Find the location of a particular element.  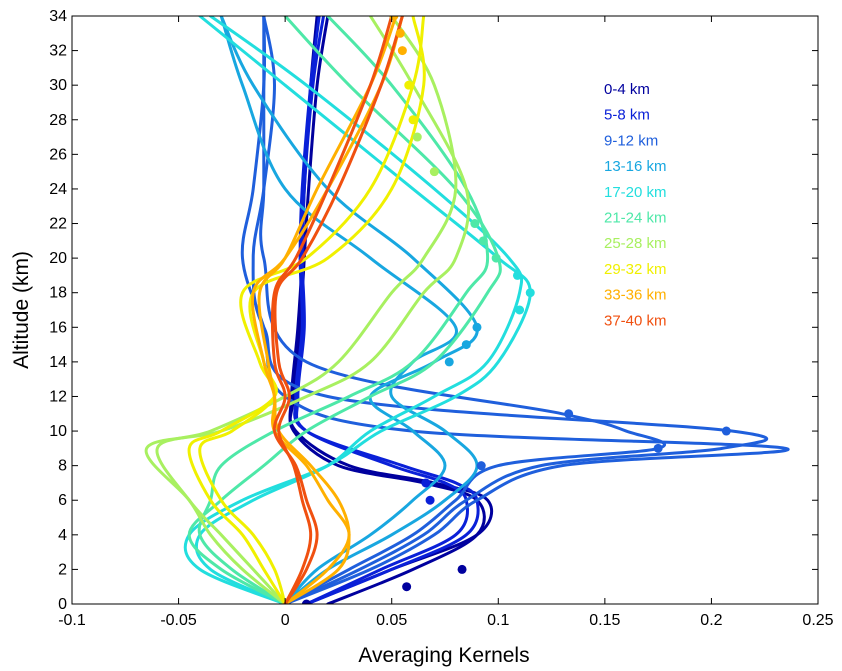

legend-entry: 29-32 km is located at coordinates (635, 269).